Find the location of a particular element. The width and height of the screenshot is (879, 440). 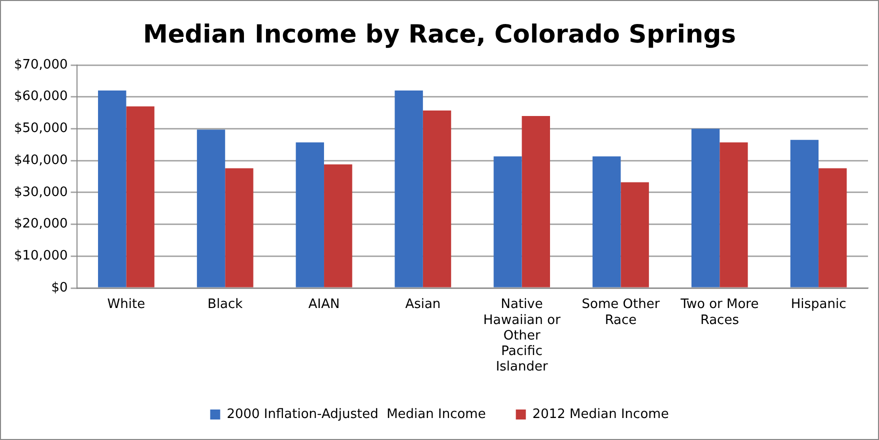

y-tick-label: $0 is located at coordinates (59, 288).